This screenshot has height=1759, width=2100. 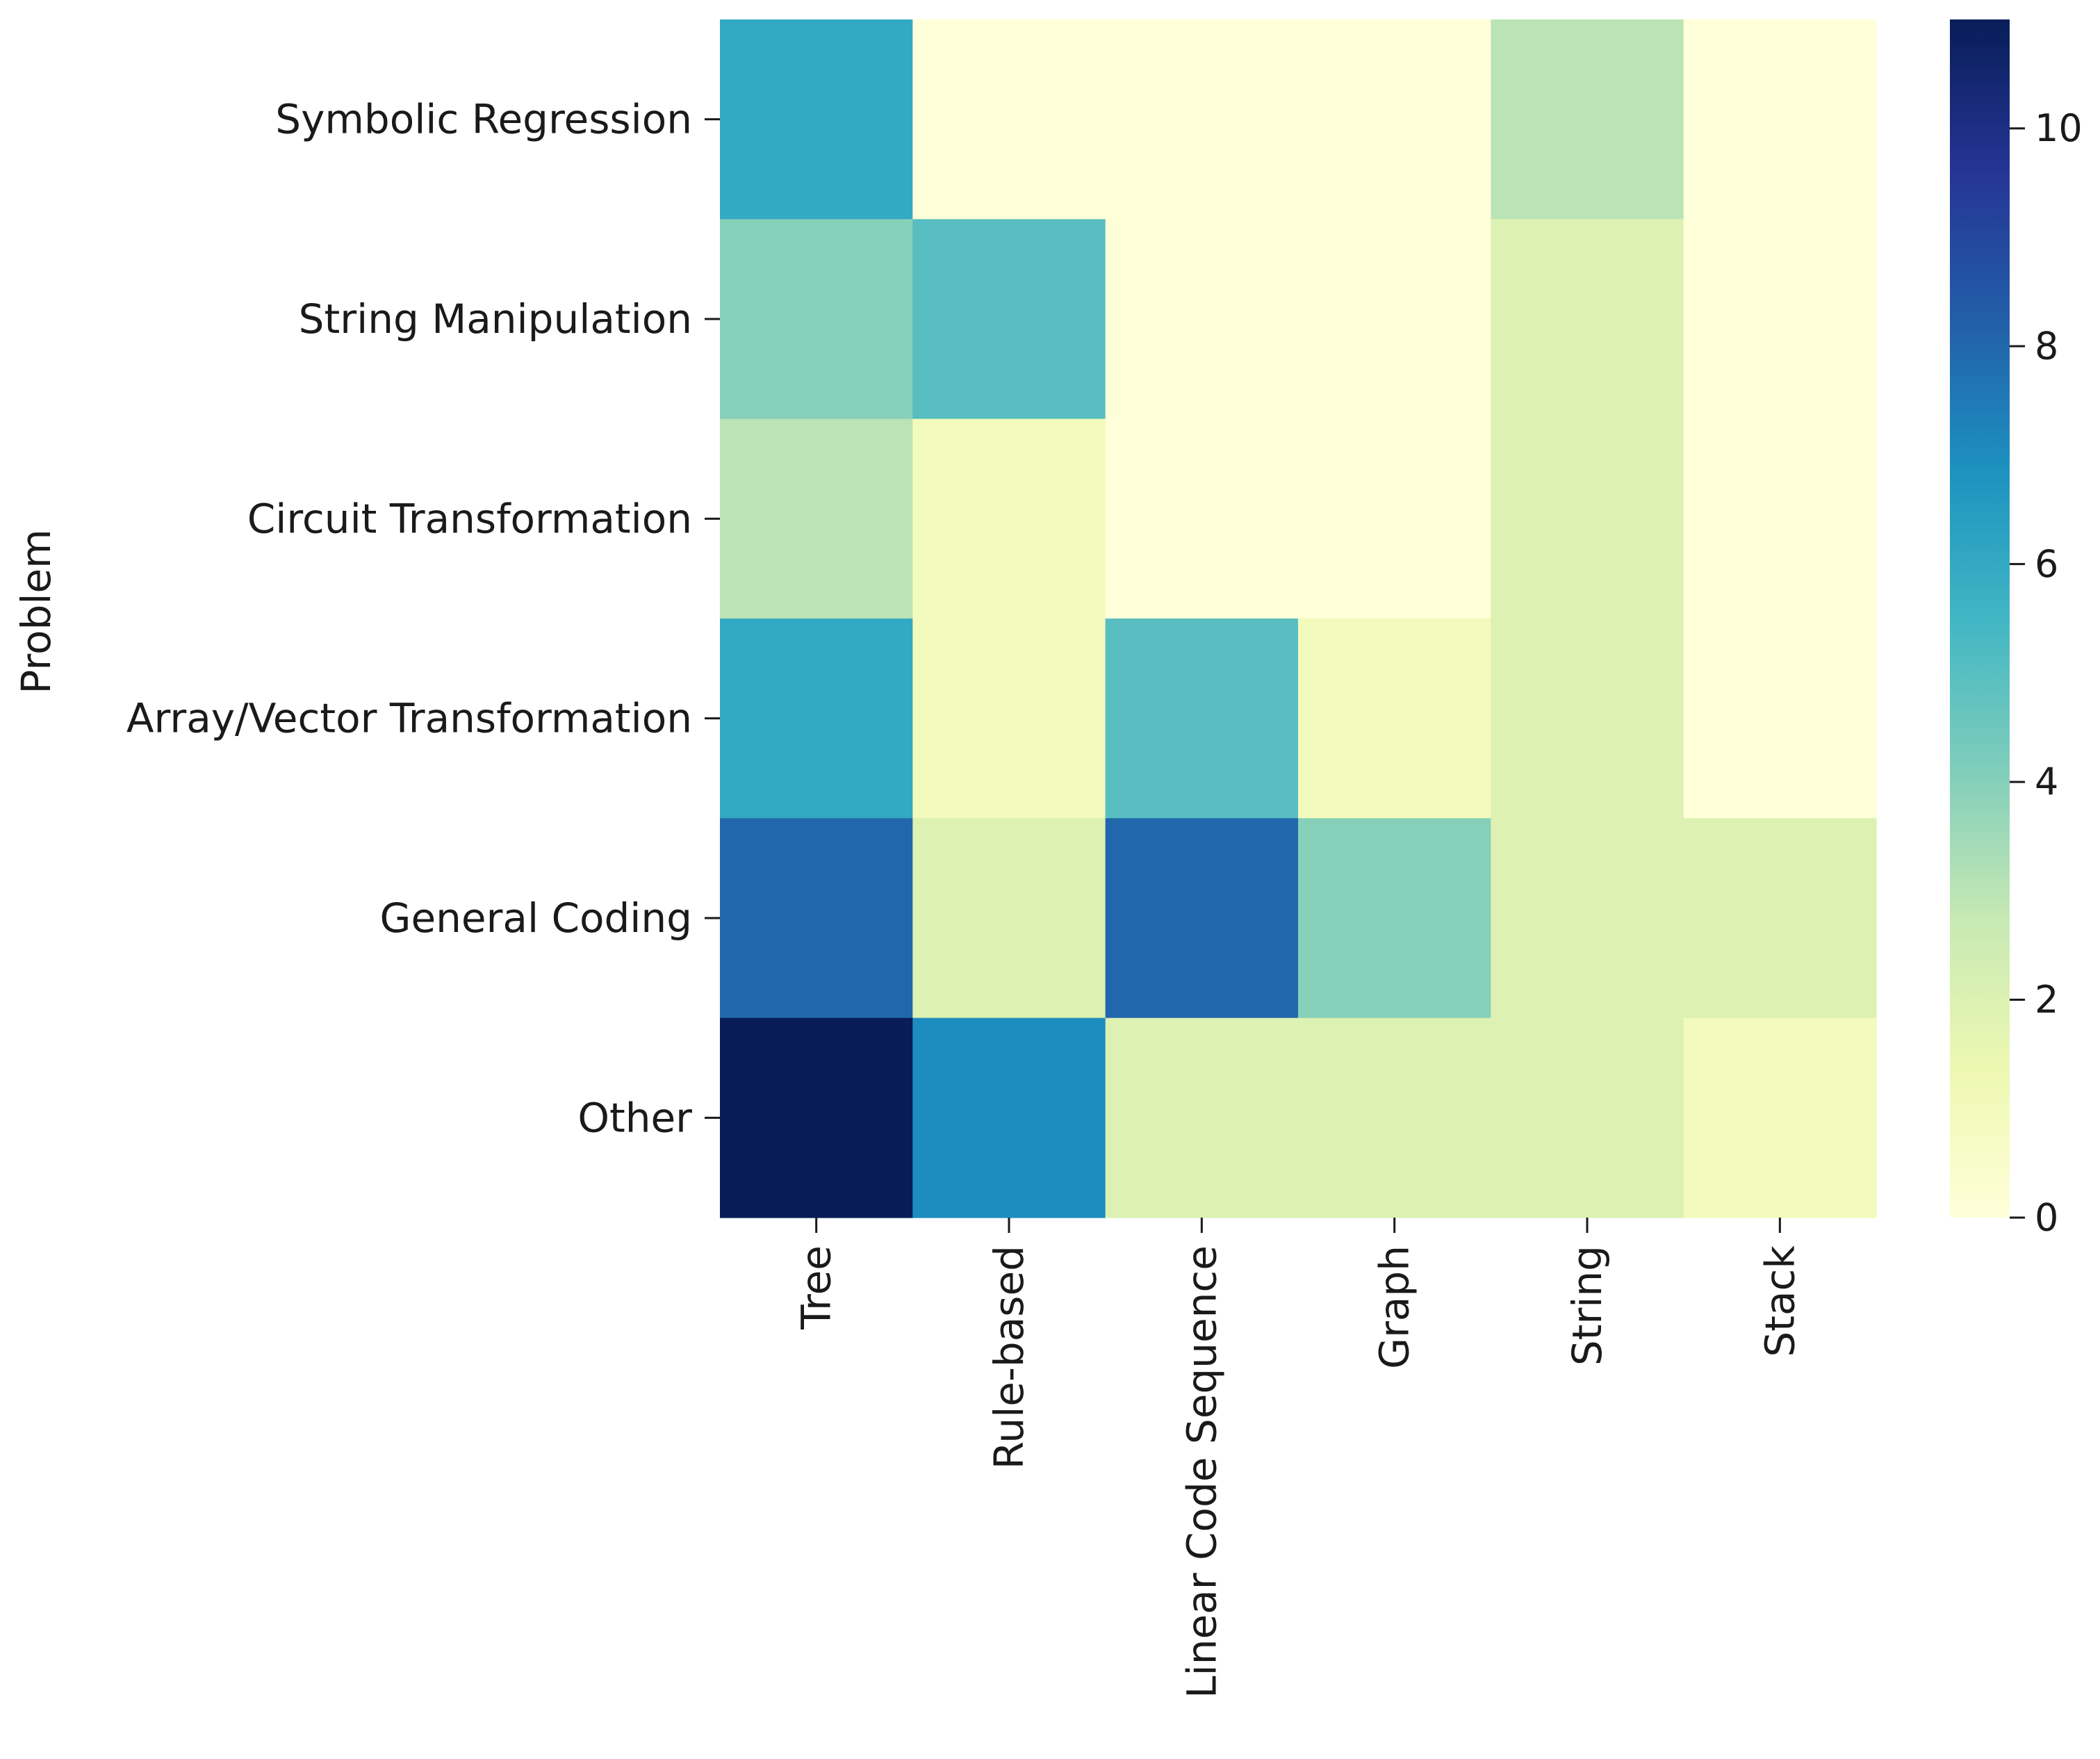 What do you see at coordinates (484, 120) in the screenshot?
I see `y-tick-label: Symbolic Regression` at bounding box center [484, 120].